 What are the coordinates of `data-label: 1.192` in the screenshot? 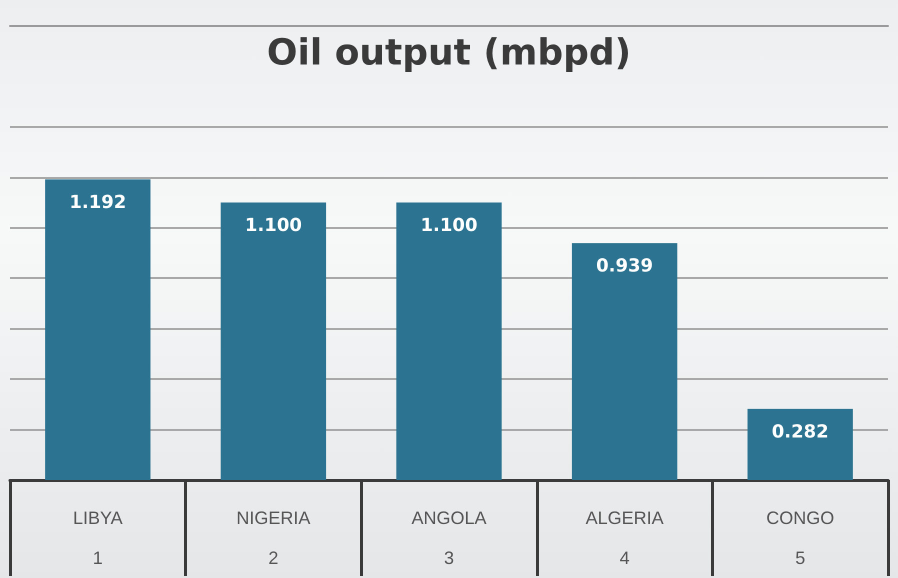 It's located at (97, 202).